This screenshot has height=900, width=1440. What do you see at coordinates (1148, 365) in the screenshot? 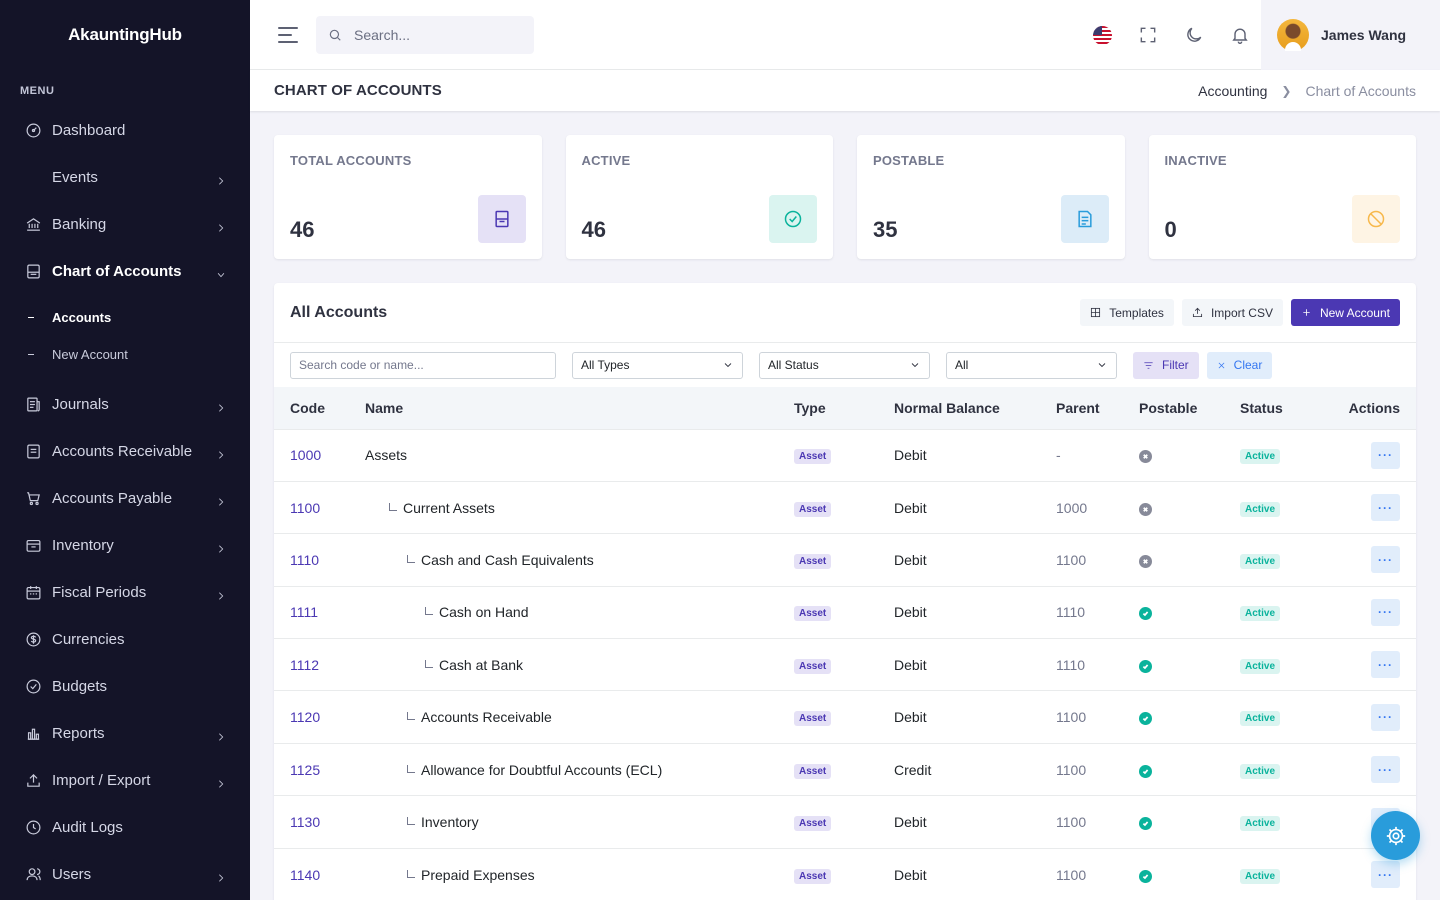
I see `filter-icon` at bounding box center [1148, 365].